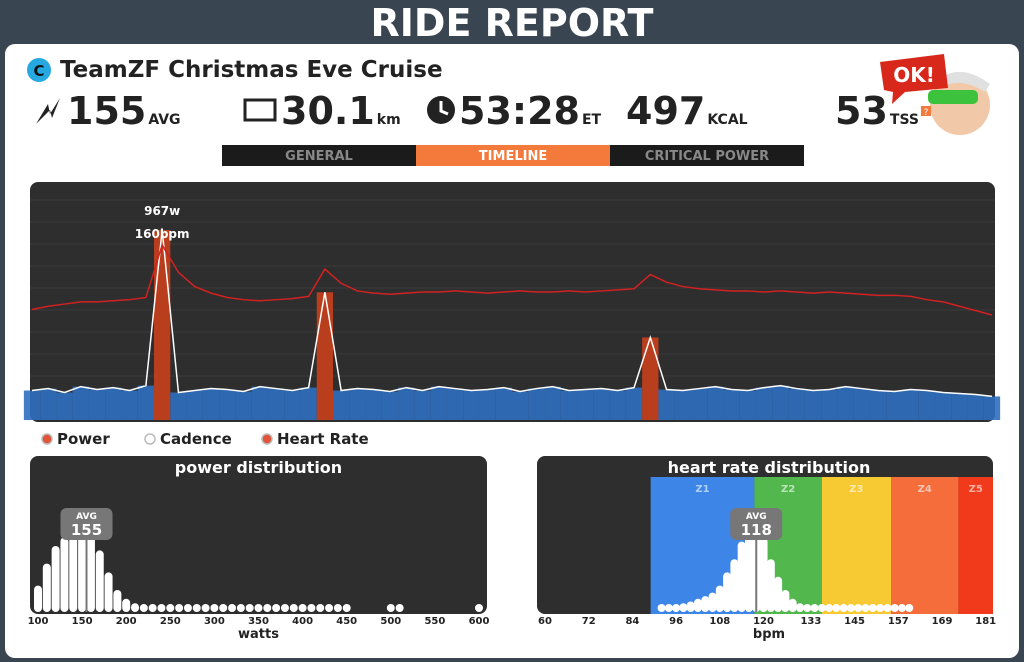 The width and height of the screenshot is (1024, 662). I want to click on stat-value: 53, so click(861, 111).